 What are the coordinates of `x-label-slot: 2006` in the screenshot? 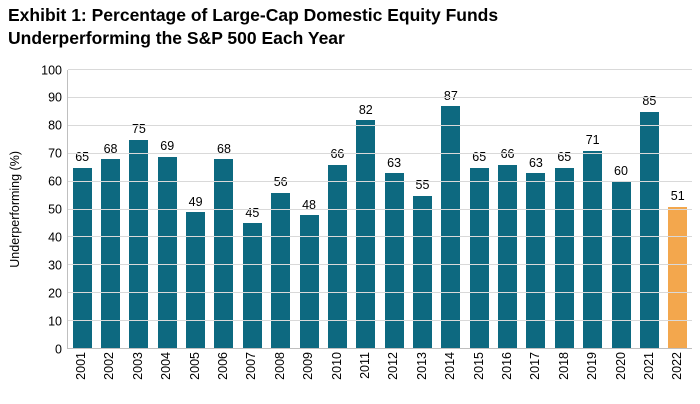 It's located at (223, 377).